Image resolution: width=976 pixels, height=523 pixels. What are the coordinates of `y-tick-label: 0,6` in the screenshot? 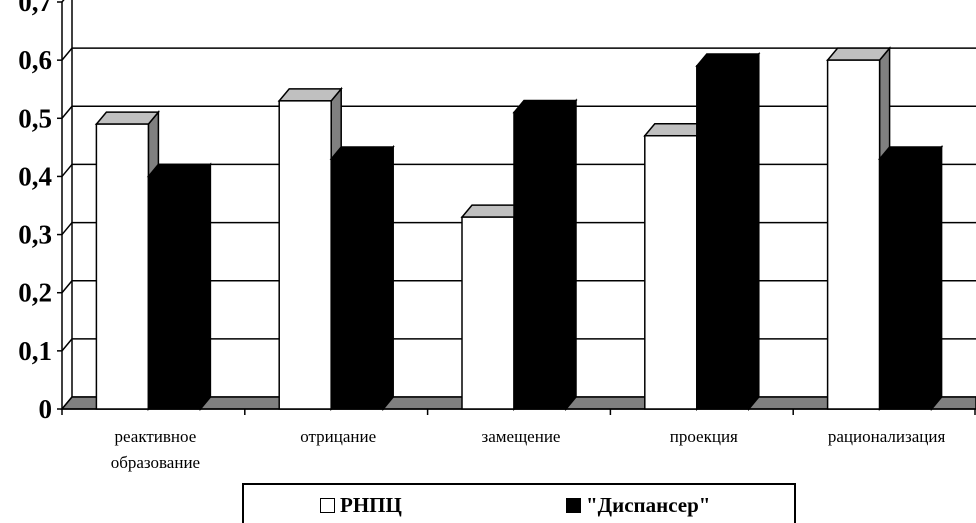 It's located at (35, 60).